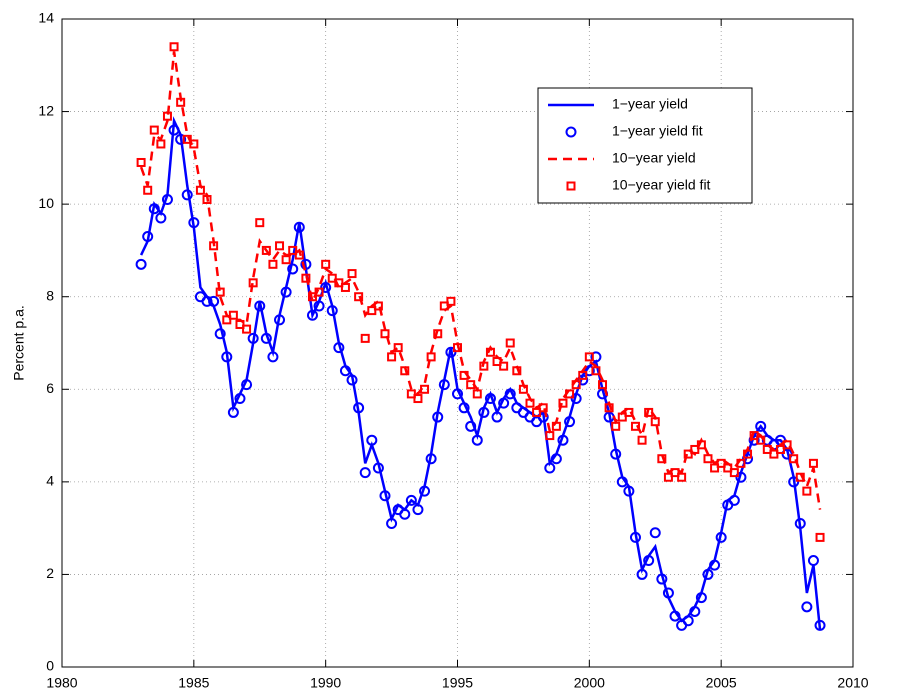 The height and width of the screenshot is (695, 906). What do you see at coordinates (46, 18) in the screenshot?
I see `y-tick-label: 14` at bounding box center [46, 18].